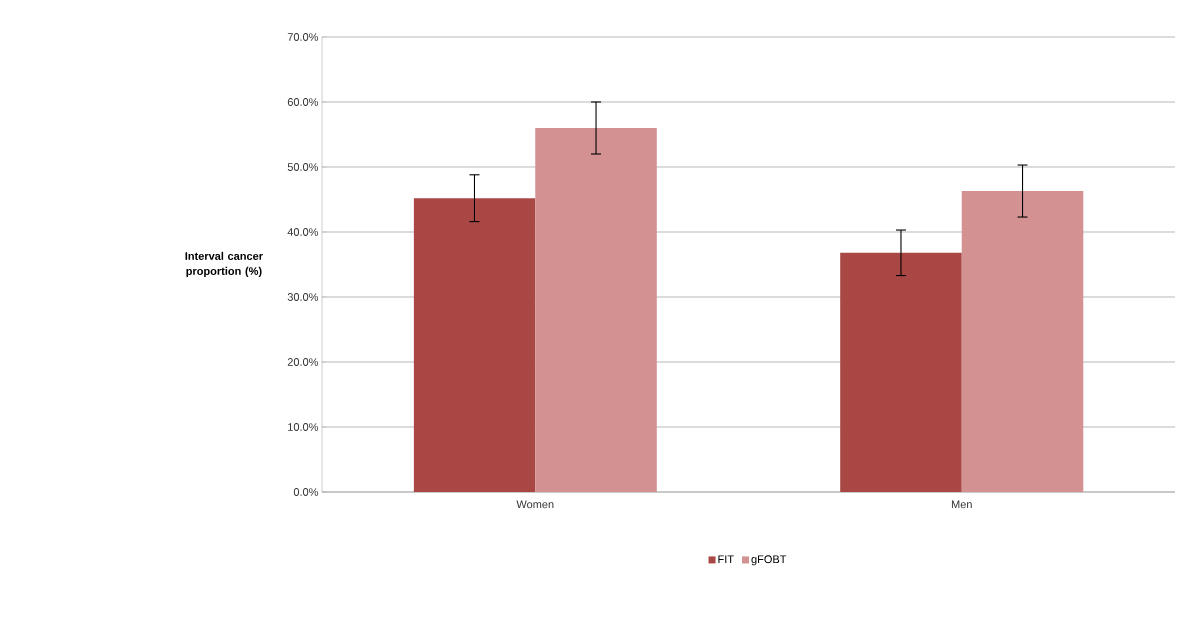 The height and width of the screenshot is (620, 1184). Describe the element at coordinates (535, 504) in the screenshot. I see `x-tick-label: Women` at that location.